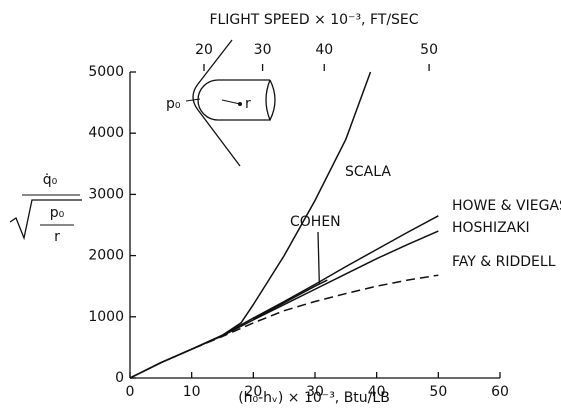  I want to click on x-tick-label: 10, so click(192, 392).